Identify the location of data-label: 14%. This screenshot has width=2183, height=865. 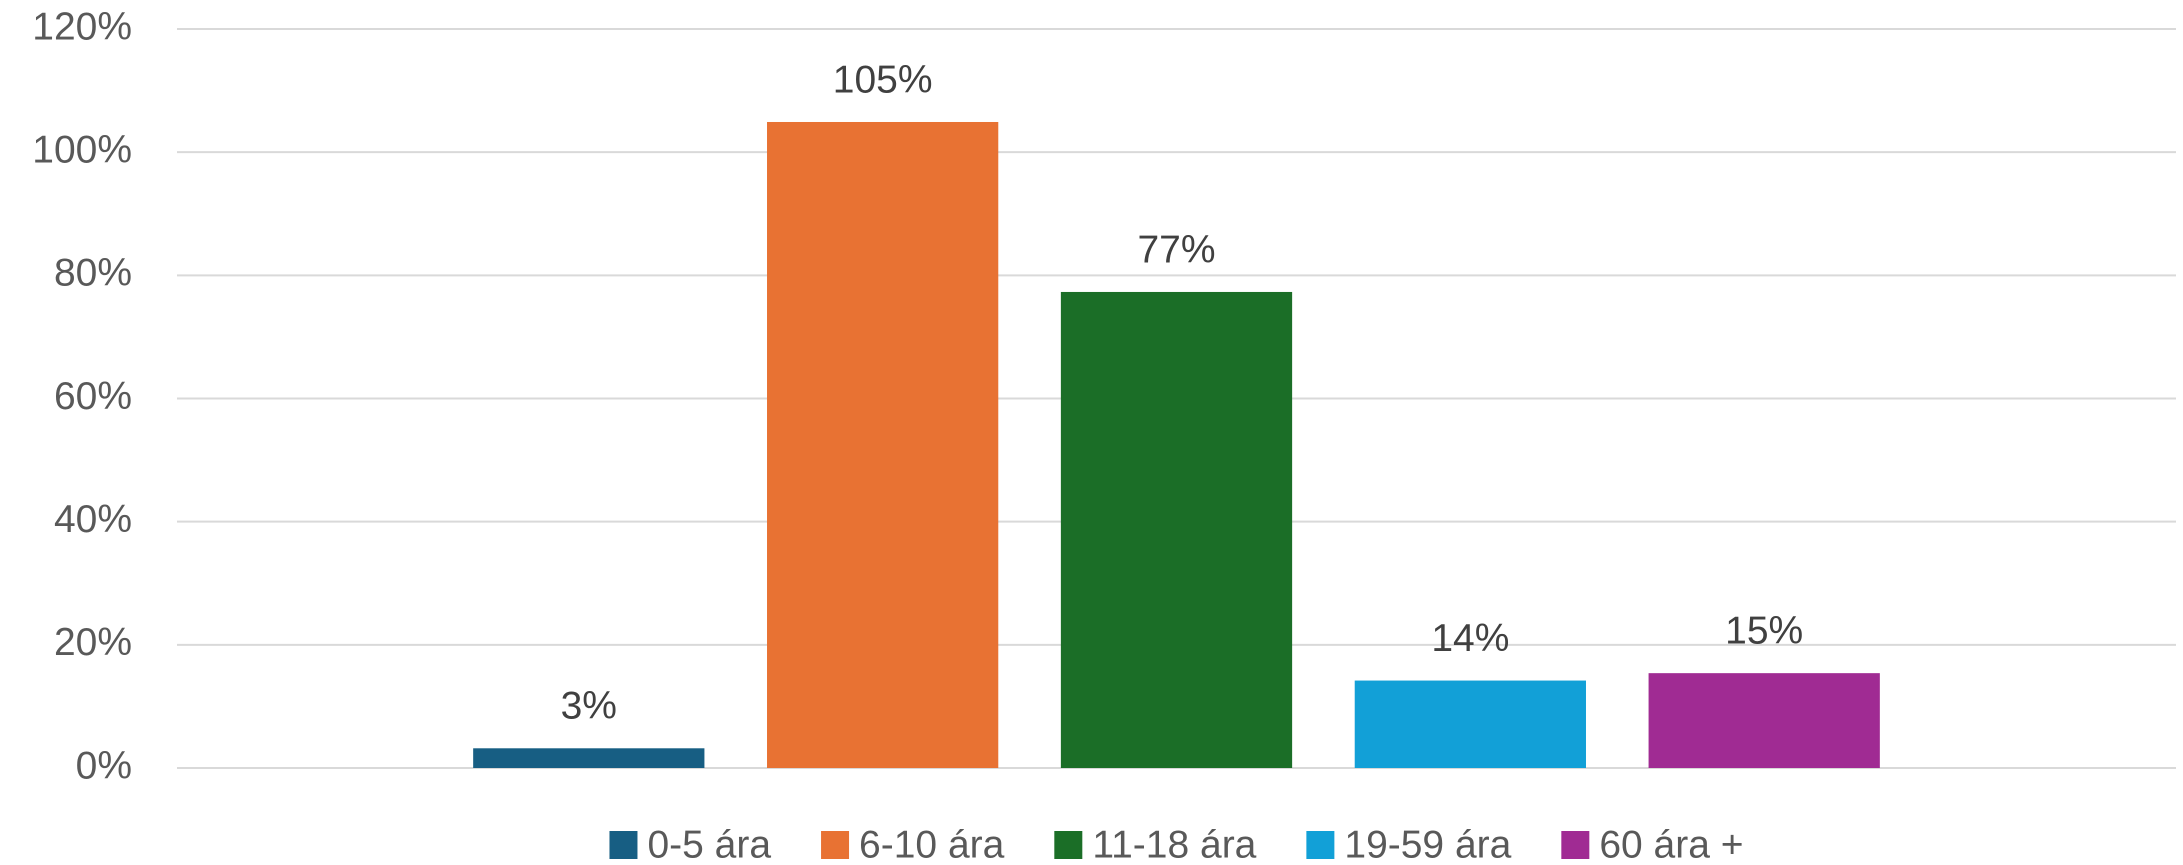
(1470, 638).